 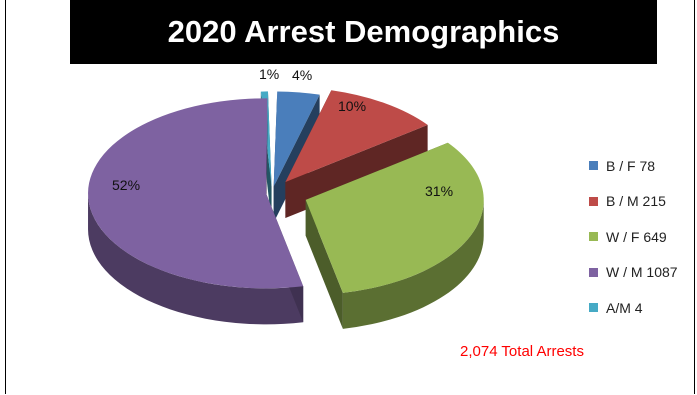 I want to click on legend-item: B / F 78, so click(x=633, y=166).